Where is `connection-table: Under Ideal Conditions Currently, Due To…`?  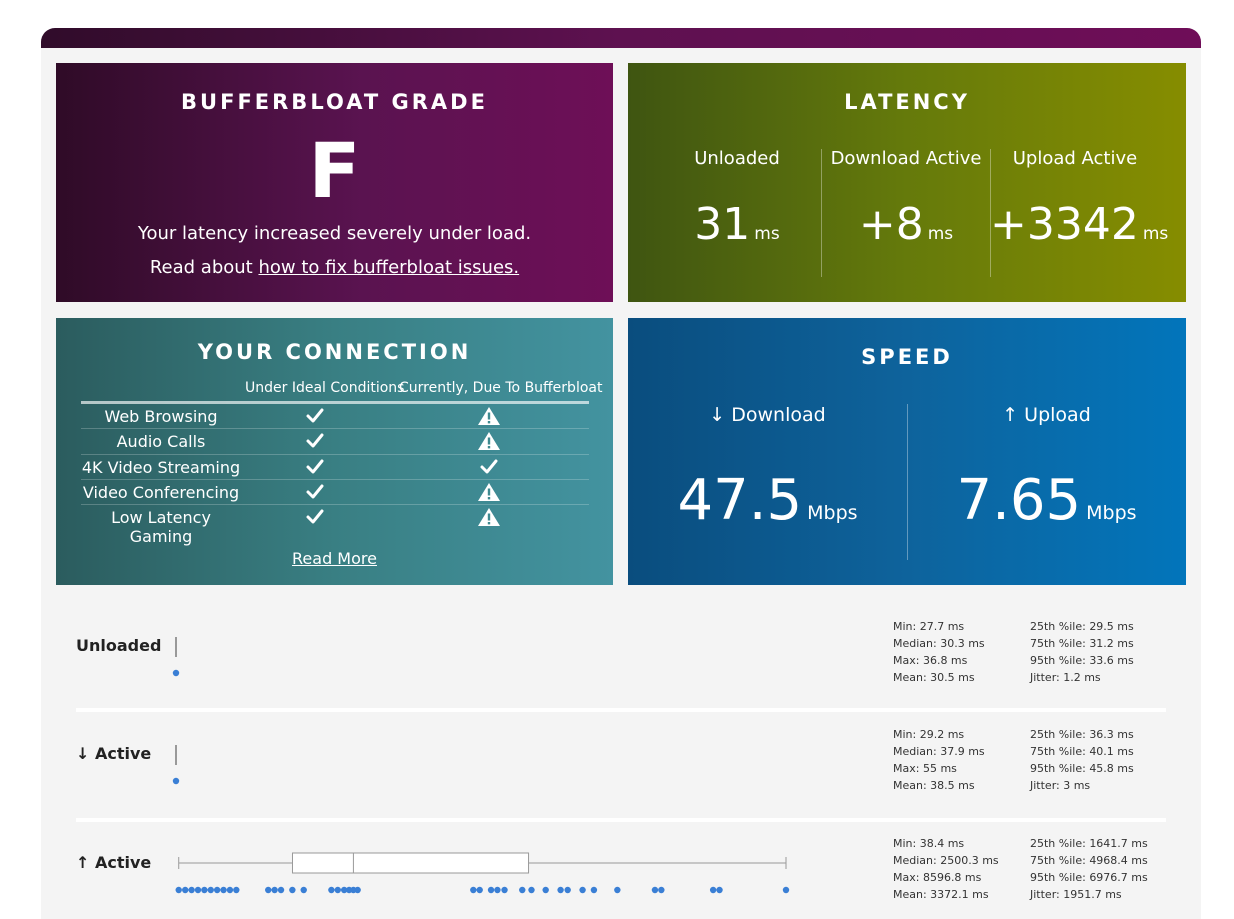 connection-table: Under Ideal Conditions Currently, Due To… is located at coordinates (341, 463).